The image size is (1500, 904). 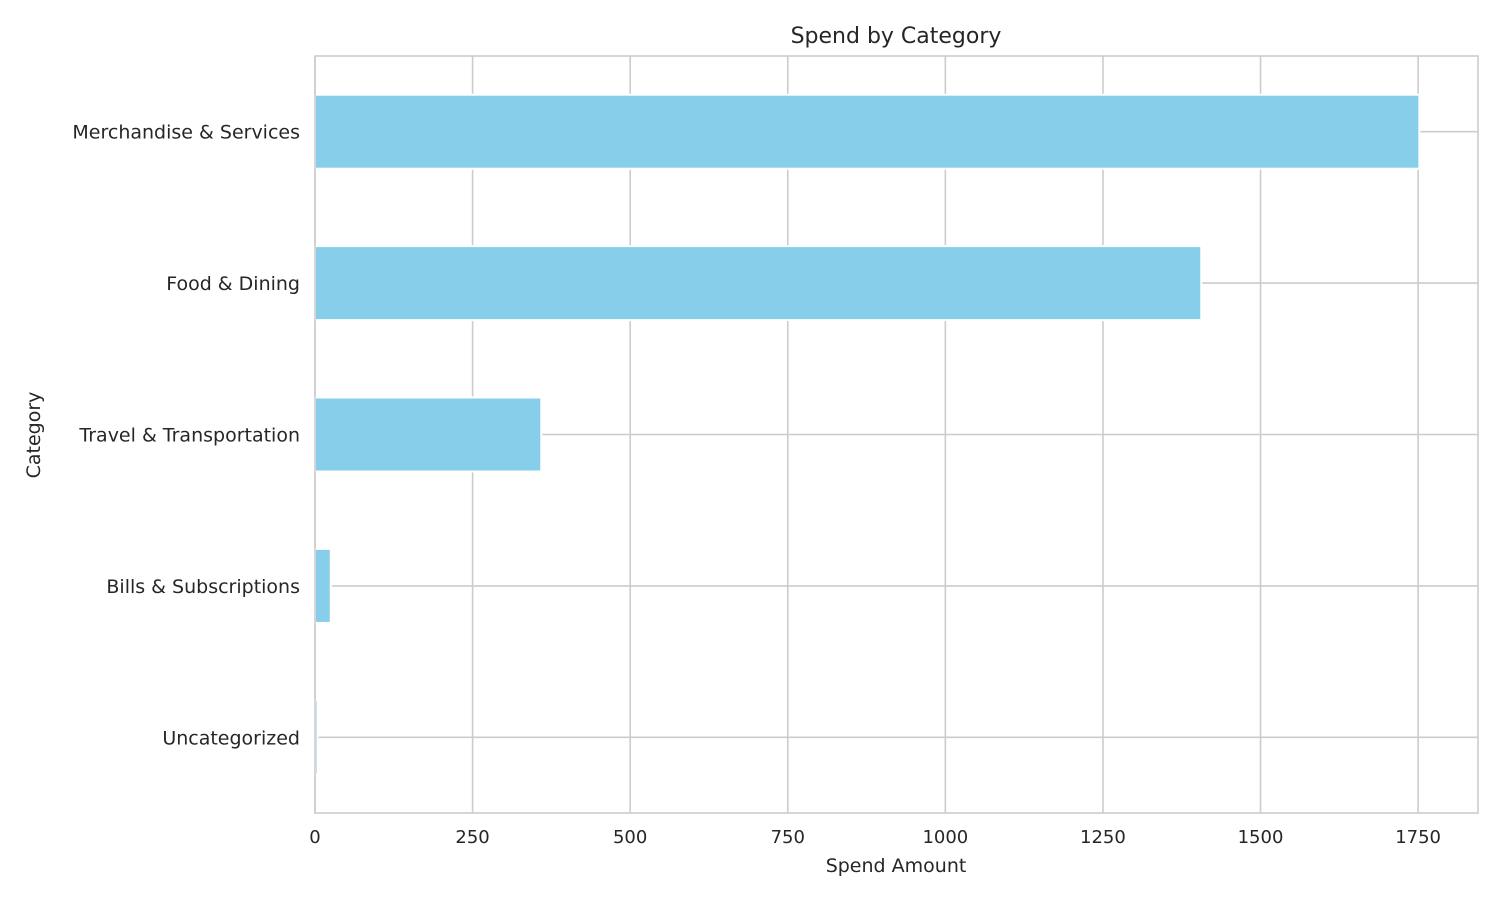 I want to click on x-tick-label: 1750, so click(x=1418, y=837).